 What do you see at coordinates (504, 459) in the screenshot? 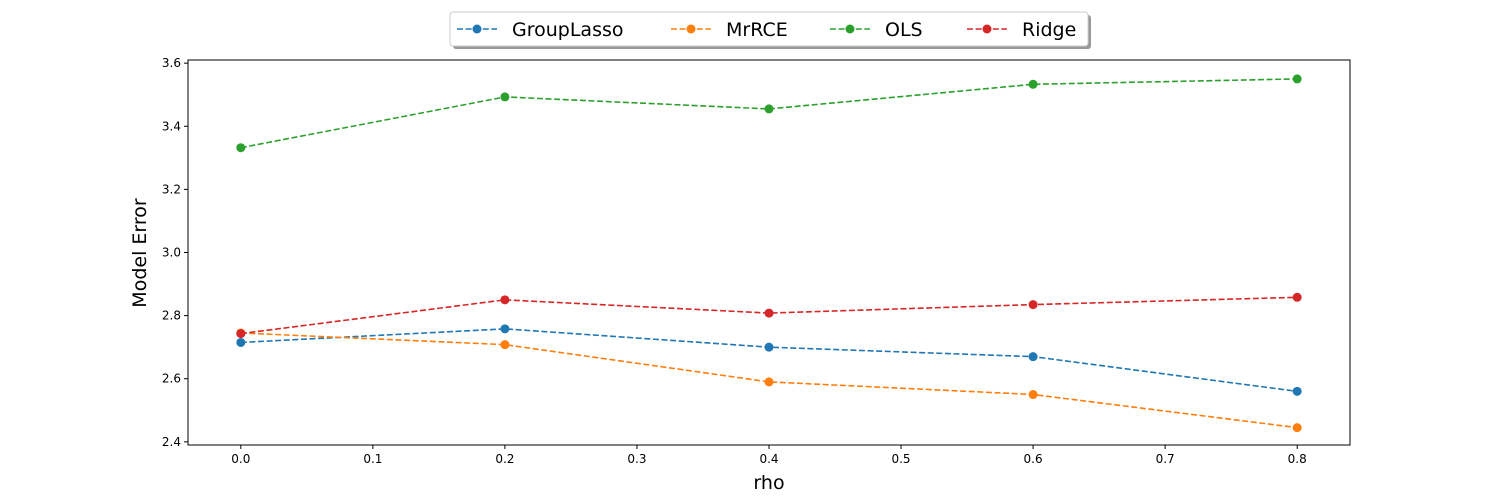
I see `x-tick-label: 0.2` at bounding box center [504, 459].